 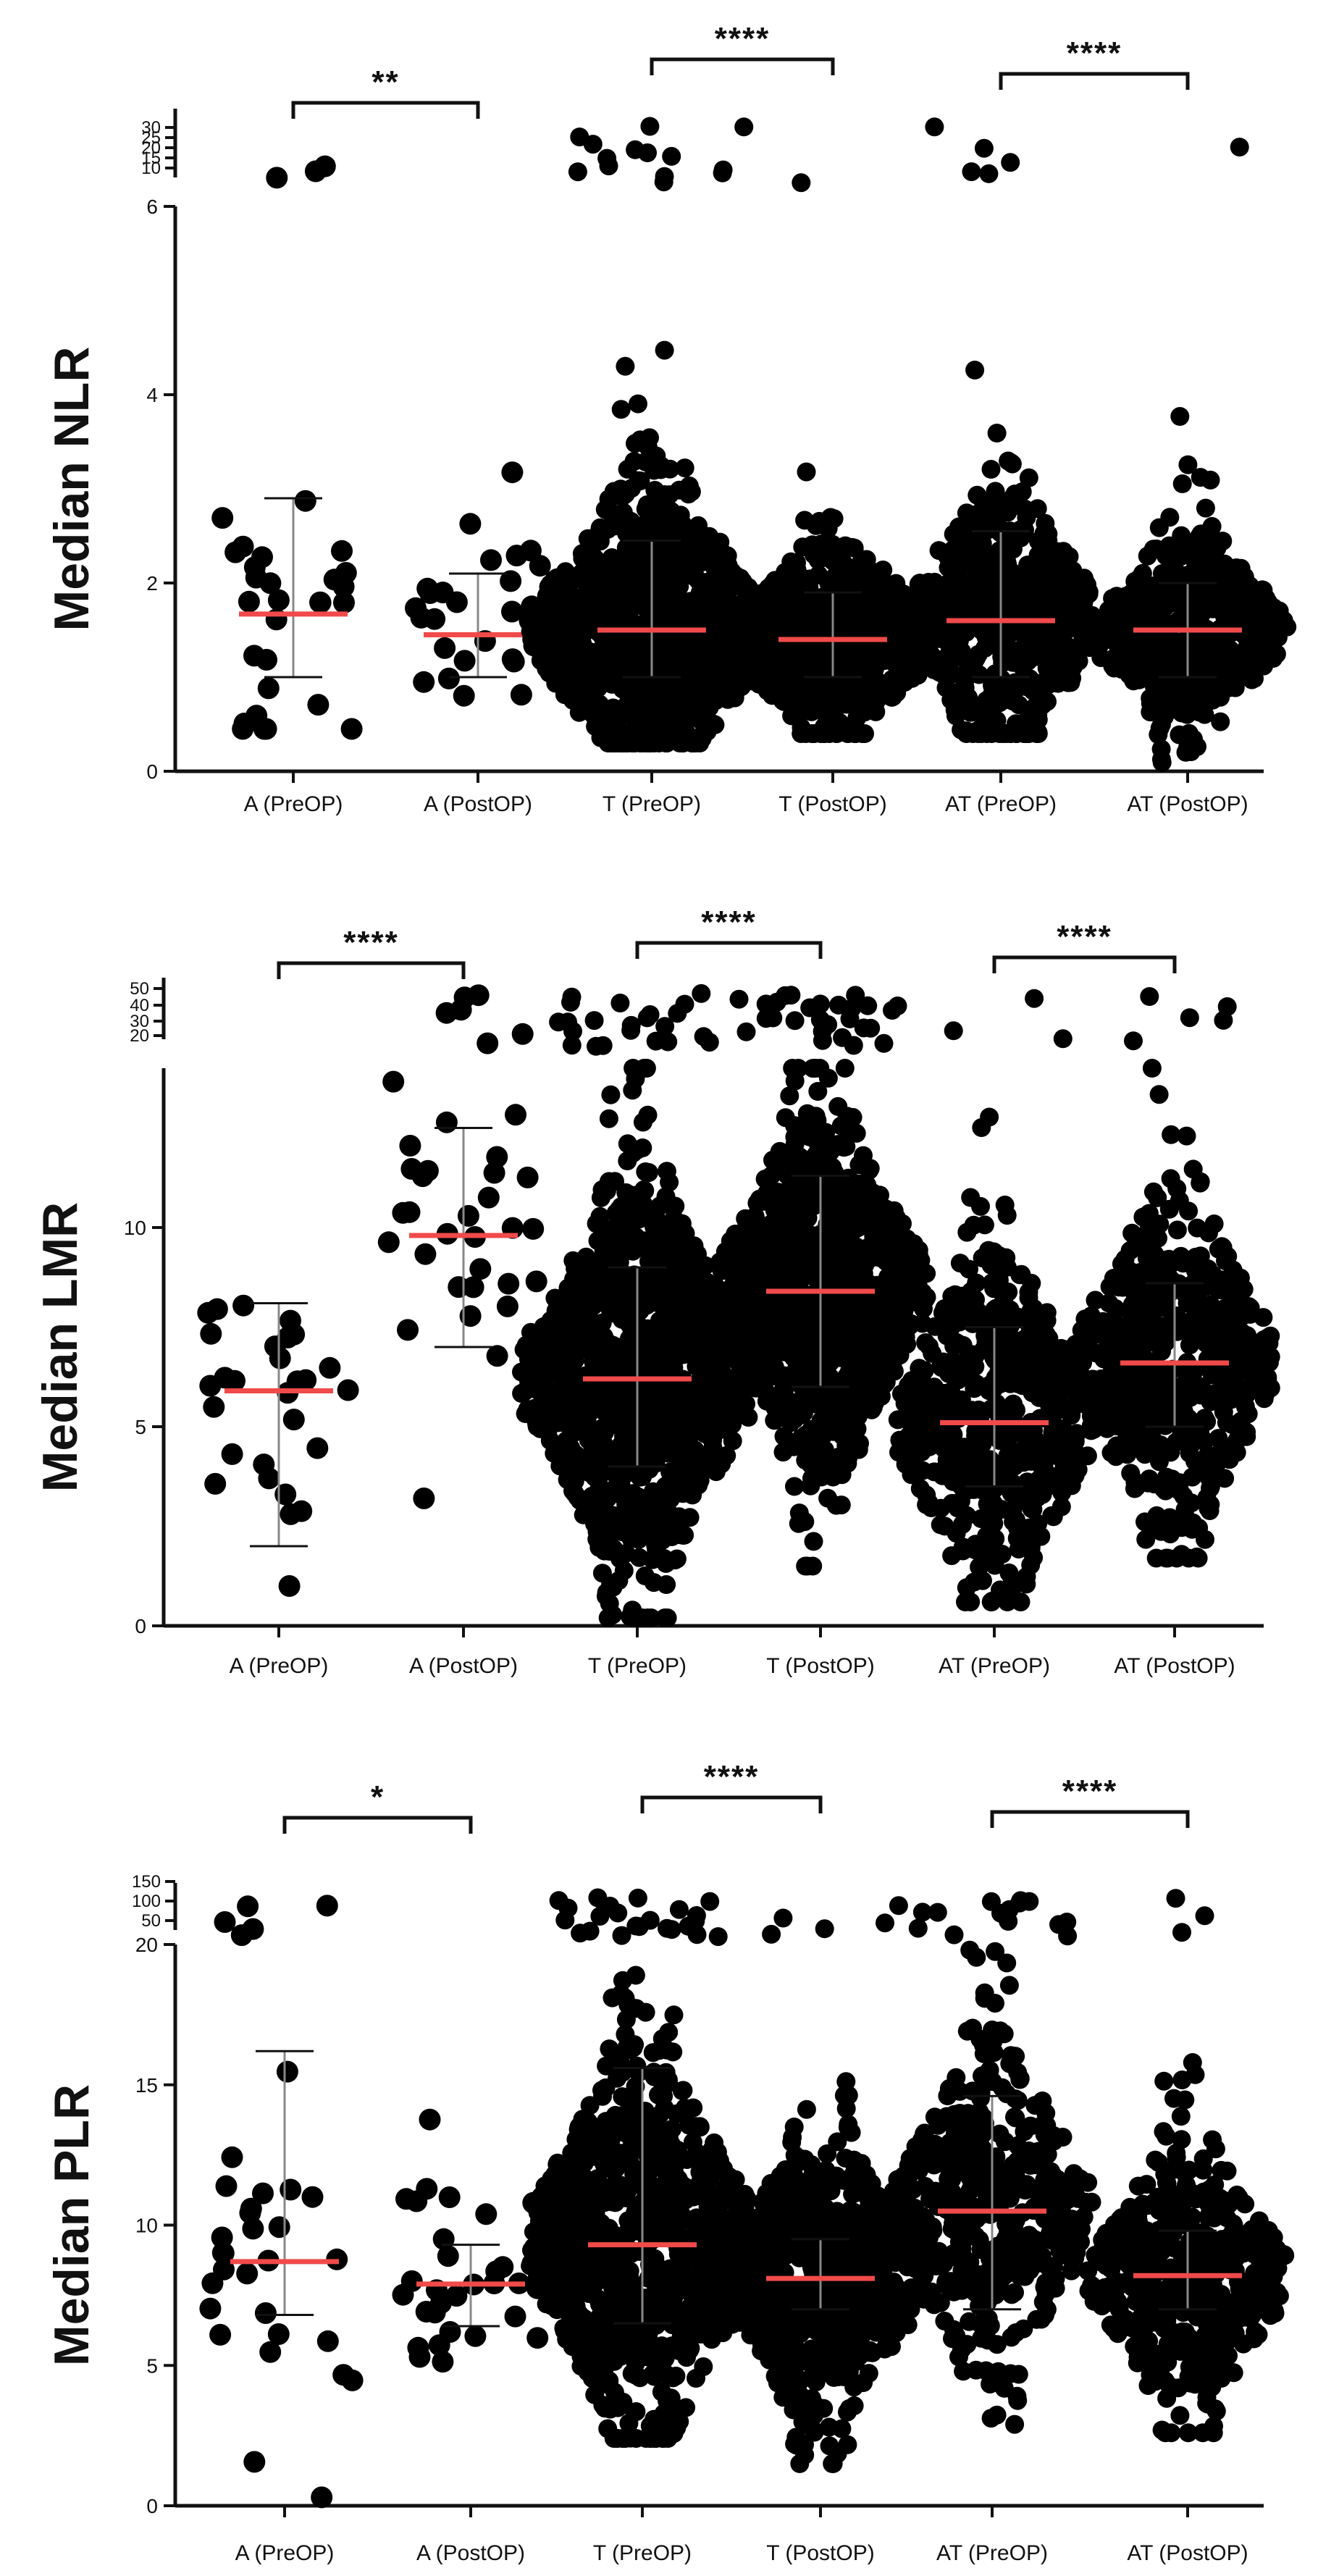 I want to click on y-tick-label: 10, so click(x=135, y=1228).